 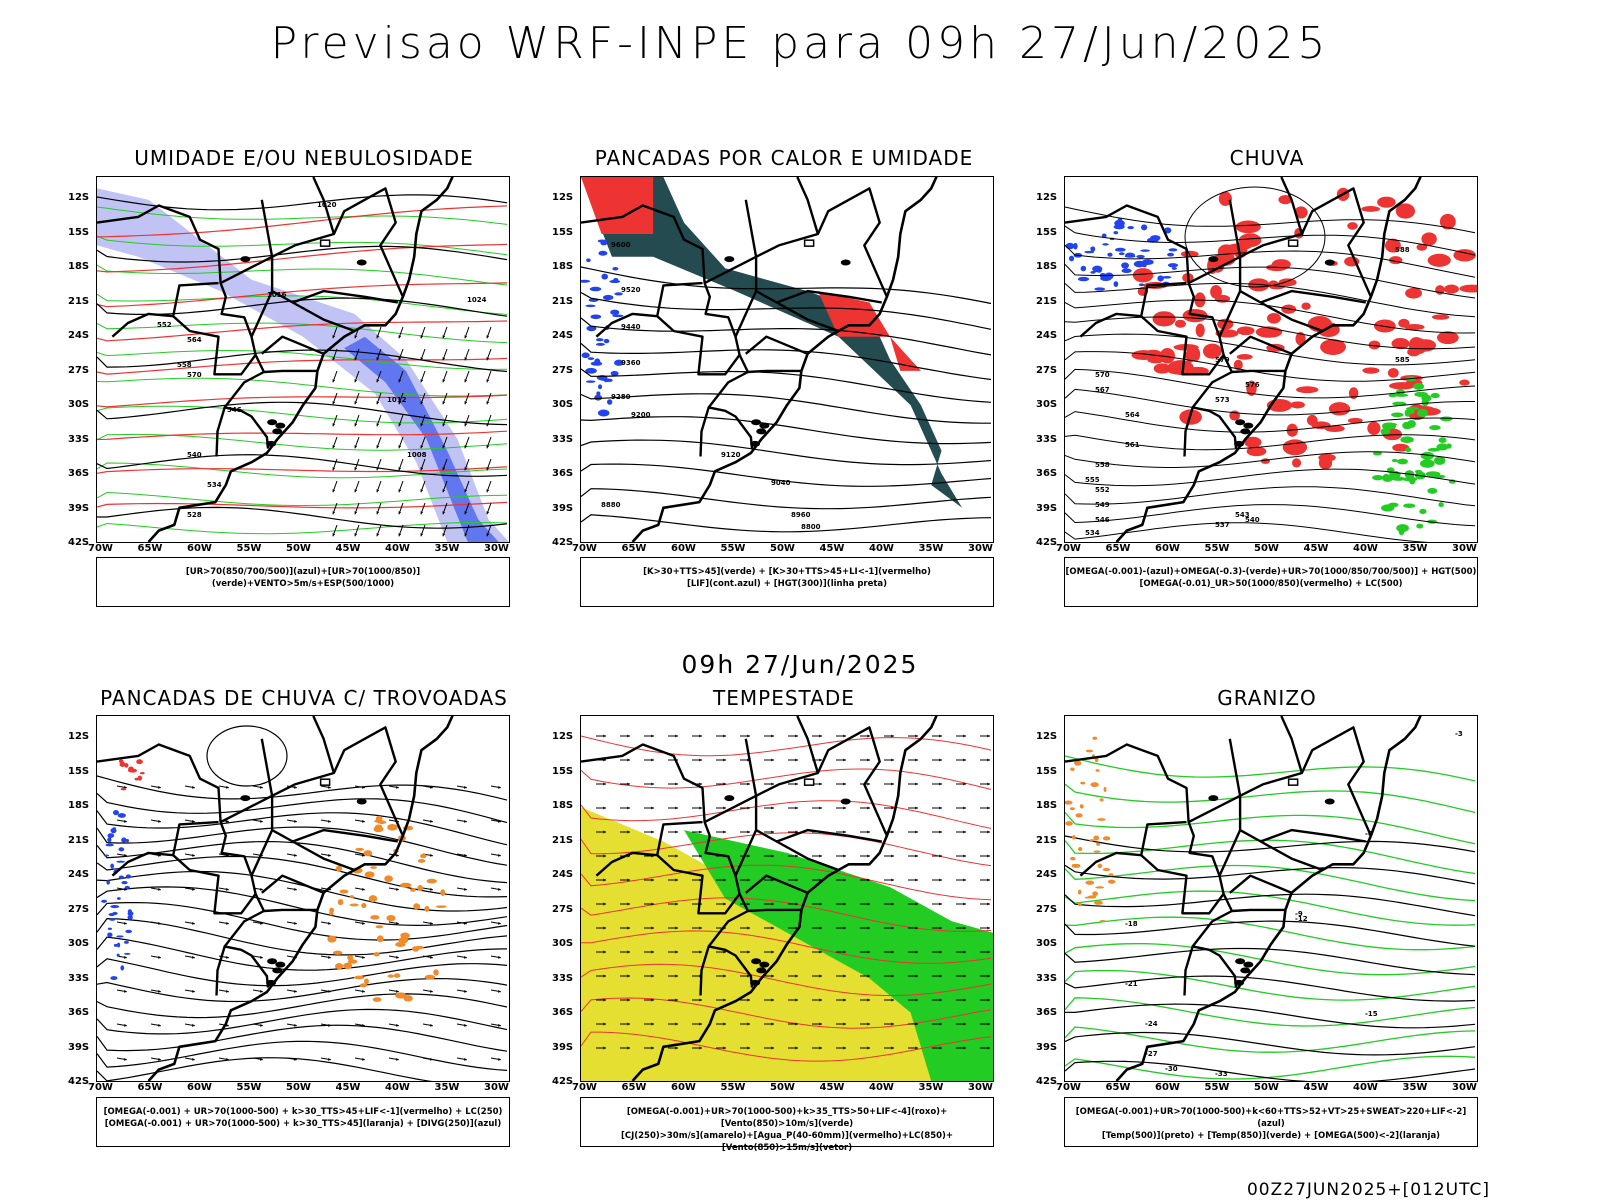 I want to click on contour-label: -33, so click(x=1221, y=1074).